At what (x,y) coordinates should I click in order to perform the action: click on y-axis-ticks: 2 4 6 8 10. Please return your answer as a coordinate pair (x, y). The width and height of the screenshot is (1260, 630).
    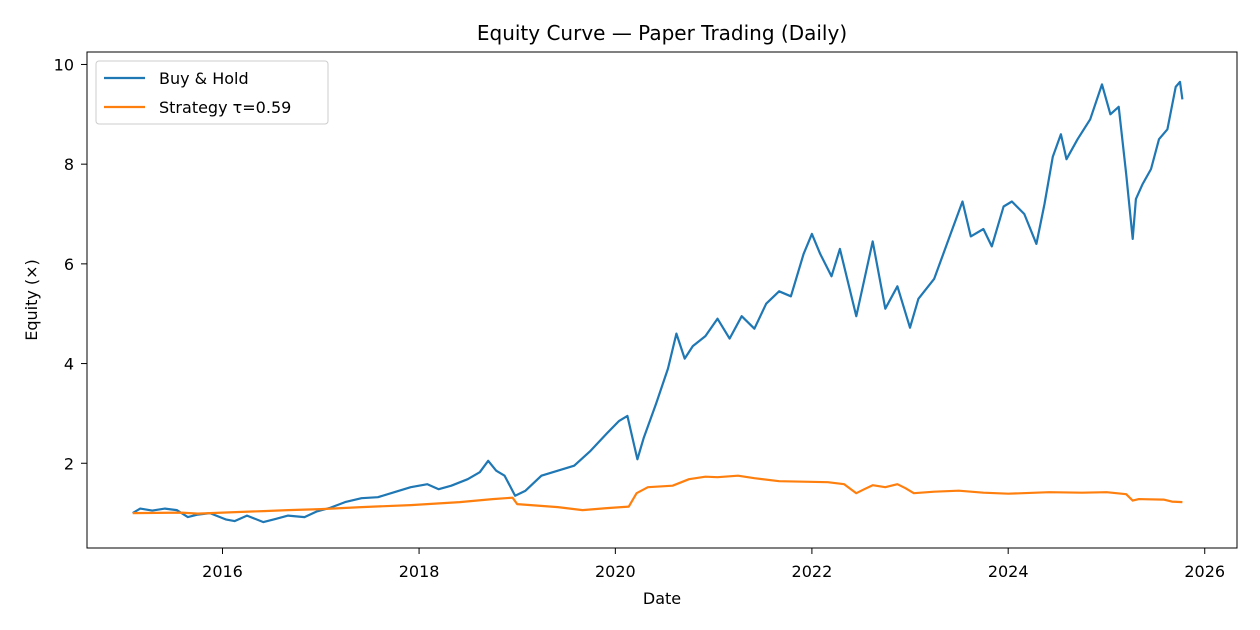
    Looking at the image, I should click on (70, 264).